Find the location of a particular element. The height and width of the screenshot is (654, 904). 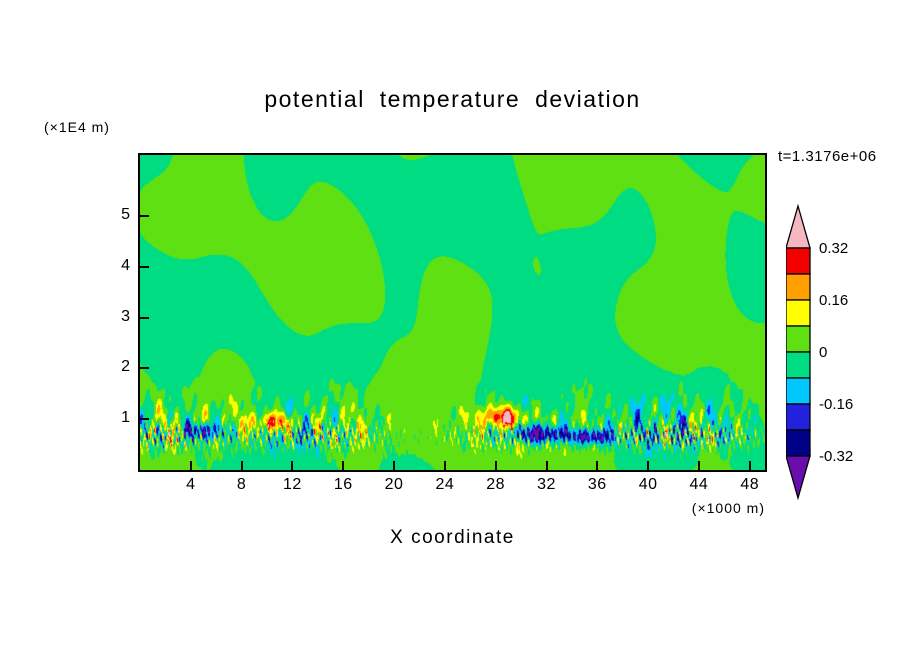

x-tick-label-20: 20 is located at coordinates (394, 484).